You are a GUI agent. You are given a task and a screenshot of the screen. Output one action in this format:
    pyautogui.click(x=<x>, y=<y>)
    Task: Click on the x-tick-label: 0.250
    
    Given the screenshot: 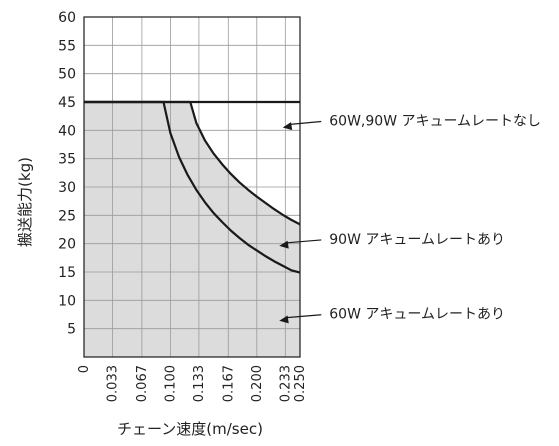 What is the action you would take?
    pyautogui.click(x=300, y=383)
    